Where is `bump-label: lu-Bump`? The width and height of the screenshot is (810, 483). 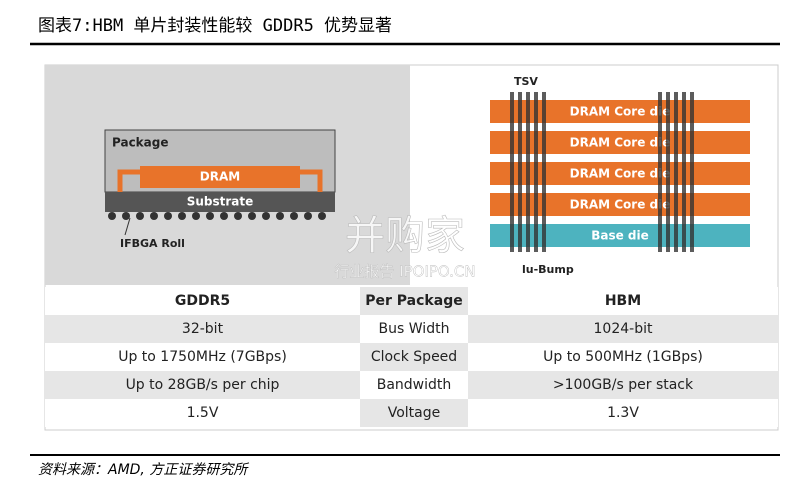
bump-label: lu-Bump is located at coordinates (548, 269).